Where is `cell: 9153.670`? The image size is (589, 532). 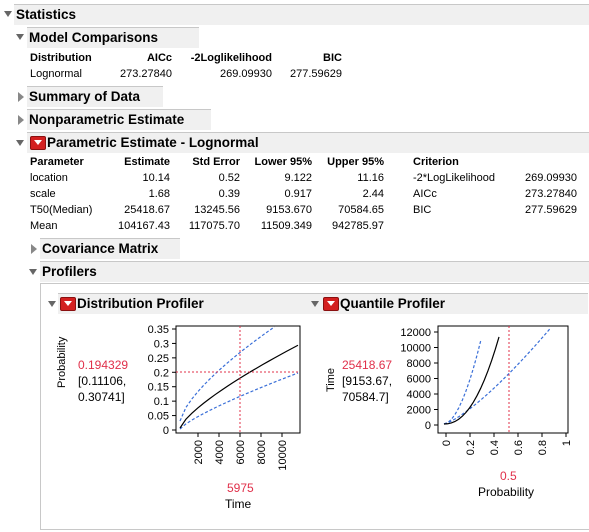 cell: 9153.670 is located at coordinates (289, 210).